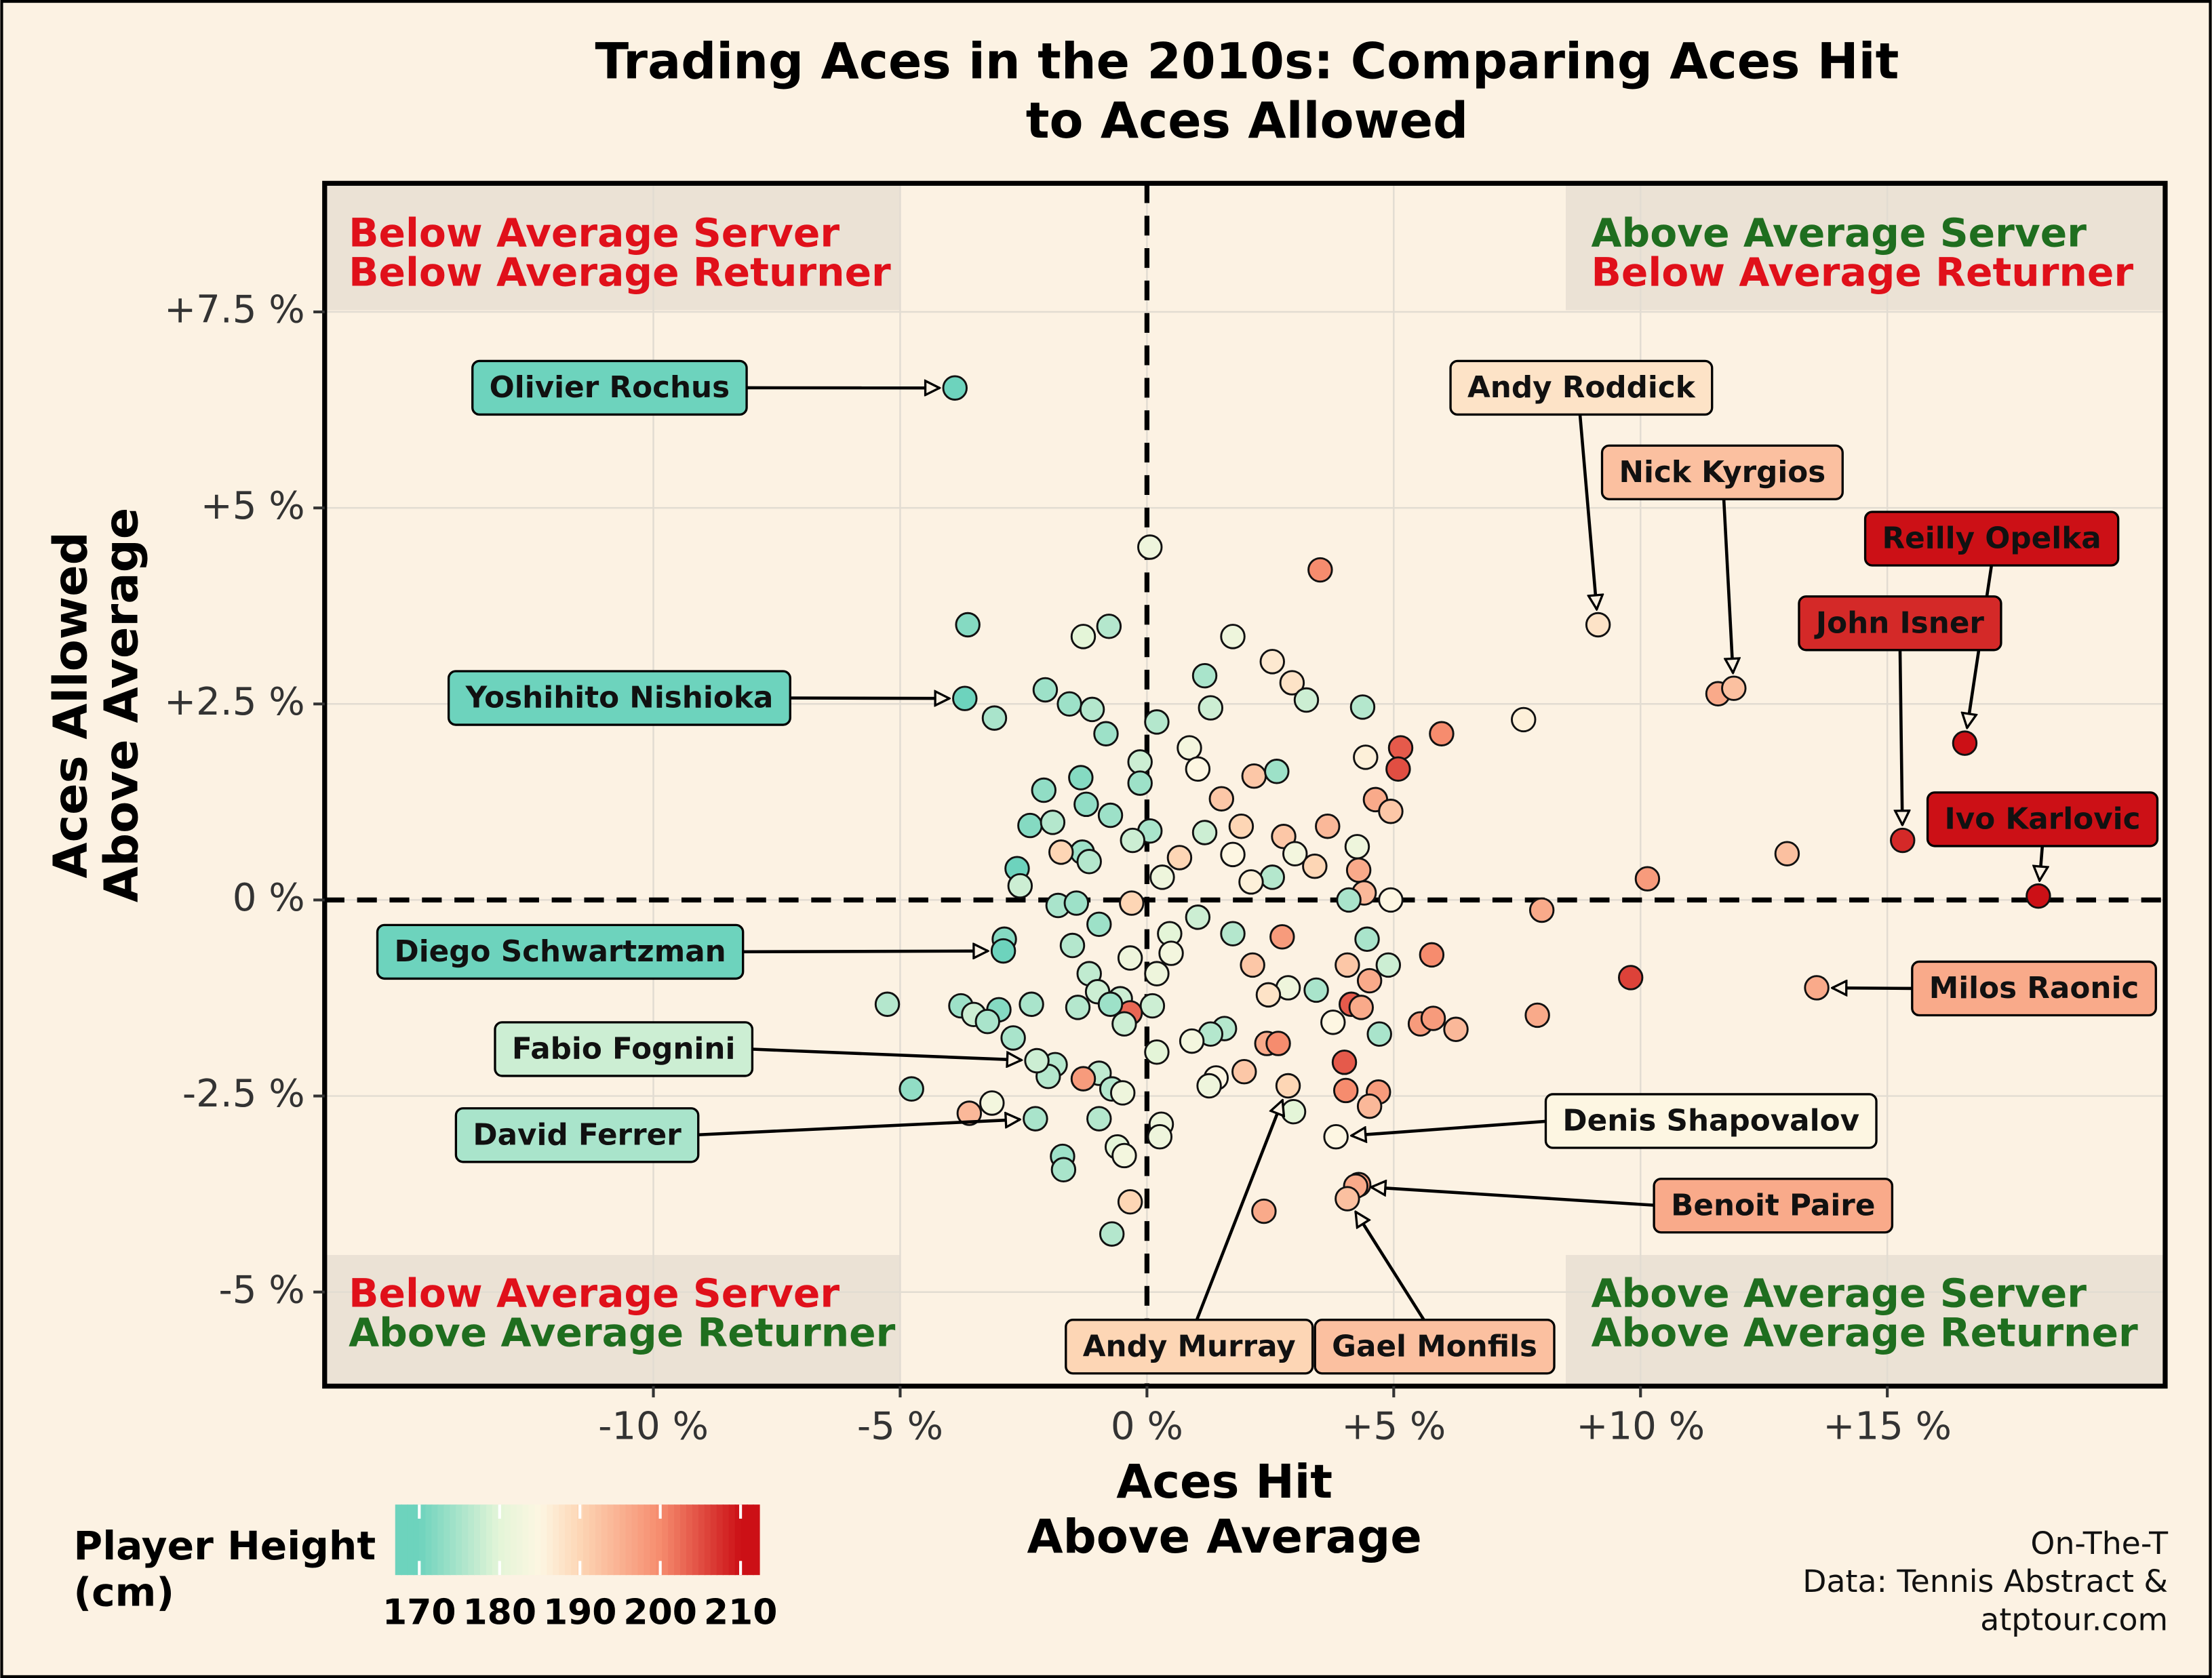 The width and height of the screenshot is (2212, 1678). Describe the element at coordinates (620, 698) in the screenshot. I see `annotation-text: Yoshihito Nishioka` at that location.